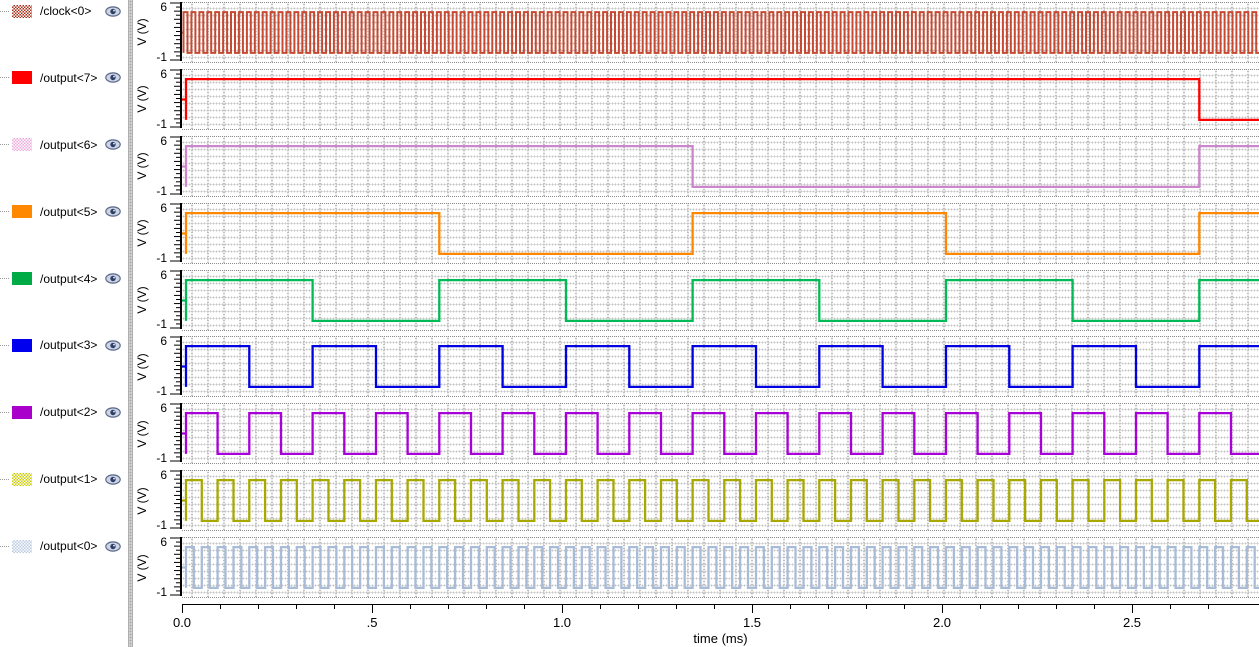  I want to click on signal-name: /output<0>, so click(69, 546).